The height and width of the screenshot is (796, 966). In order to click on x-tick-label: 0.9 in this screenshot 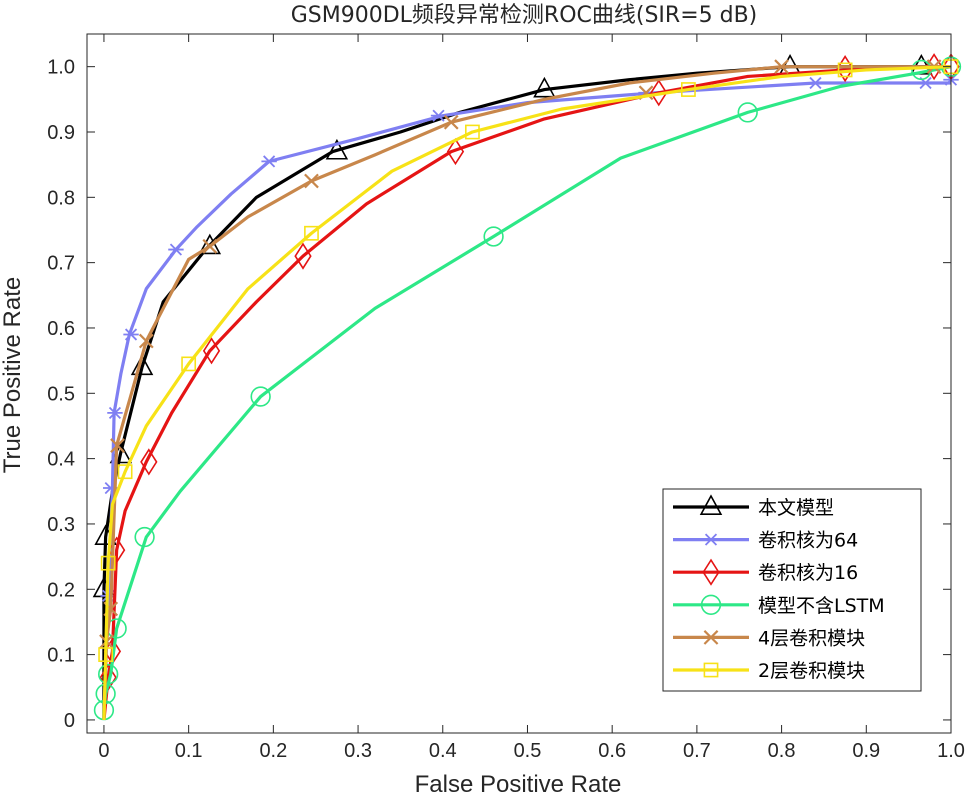, I will do `click(866, 751)`.